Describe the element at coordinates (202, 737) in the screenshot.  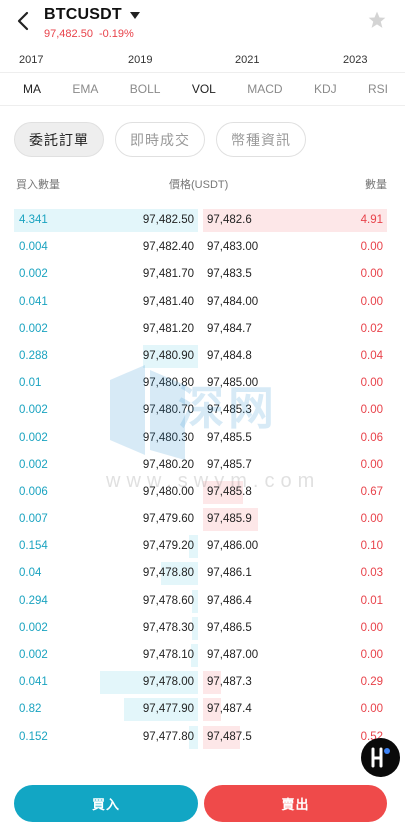
I see `order-book-row: 0.152 97,477.80 97,487.5 0.52` at that location.